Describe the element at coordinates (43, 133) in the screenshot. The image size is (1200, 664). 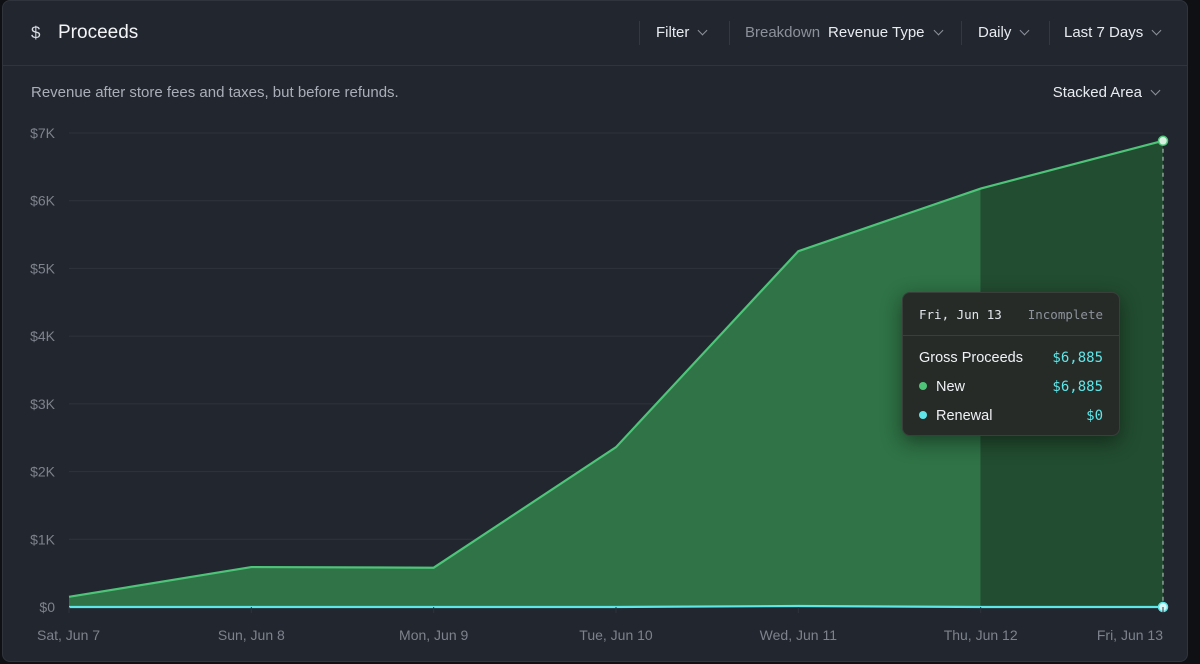
I see `y-tick-label: $7K` at that location.